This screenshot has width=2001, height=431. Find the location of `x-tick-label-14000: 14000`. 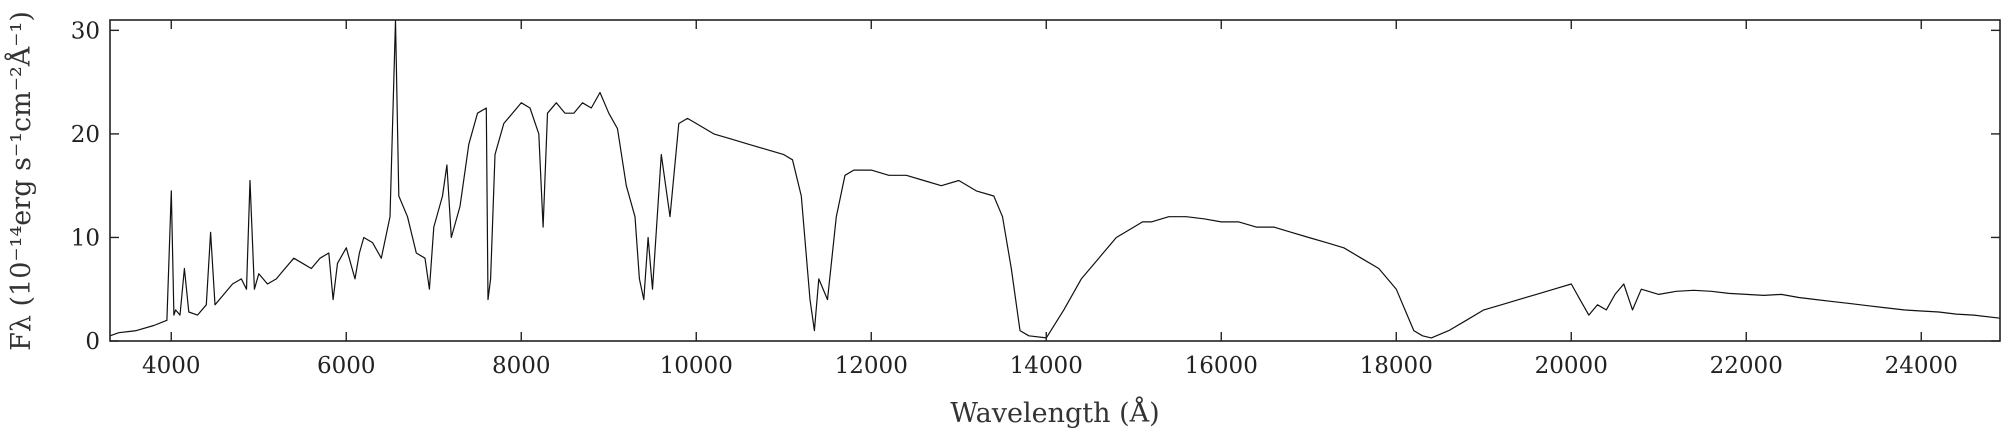

x-tick-label-14000: 14000 is located at coordinates (1046, 366).